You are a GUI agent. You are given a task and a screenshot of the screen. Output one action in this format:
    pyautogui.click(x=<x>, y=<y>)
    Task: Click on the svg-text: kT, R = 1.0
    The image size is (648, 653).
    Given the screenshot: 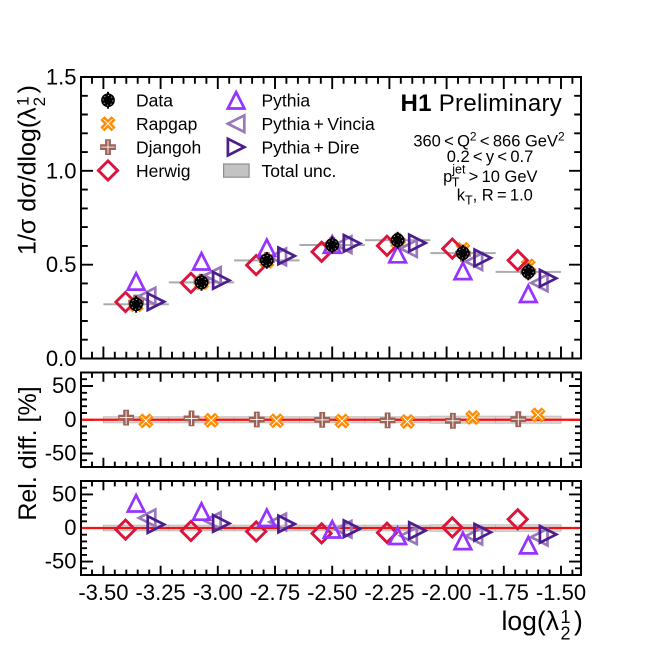 What is the action you would take?
    pyautogui.click(x=495, y=197)
    